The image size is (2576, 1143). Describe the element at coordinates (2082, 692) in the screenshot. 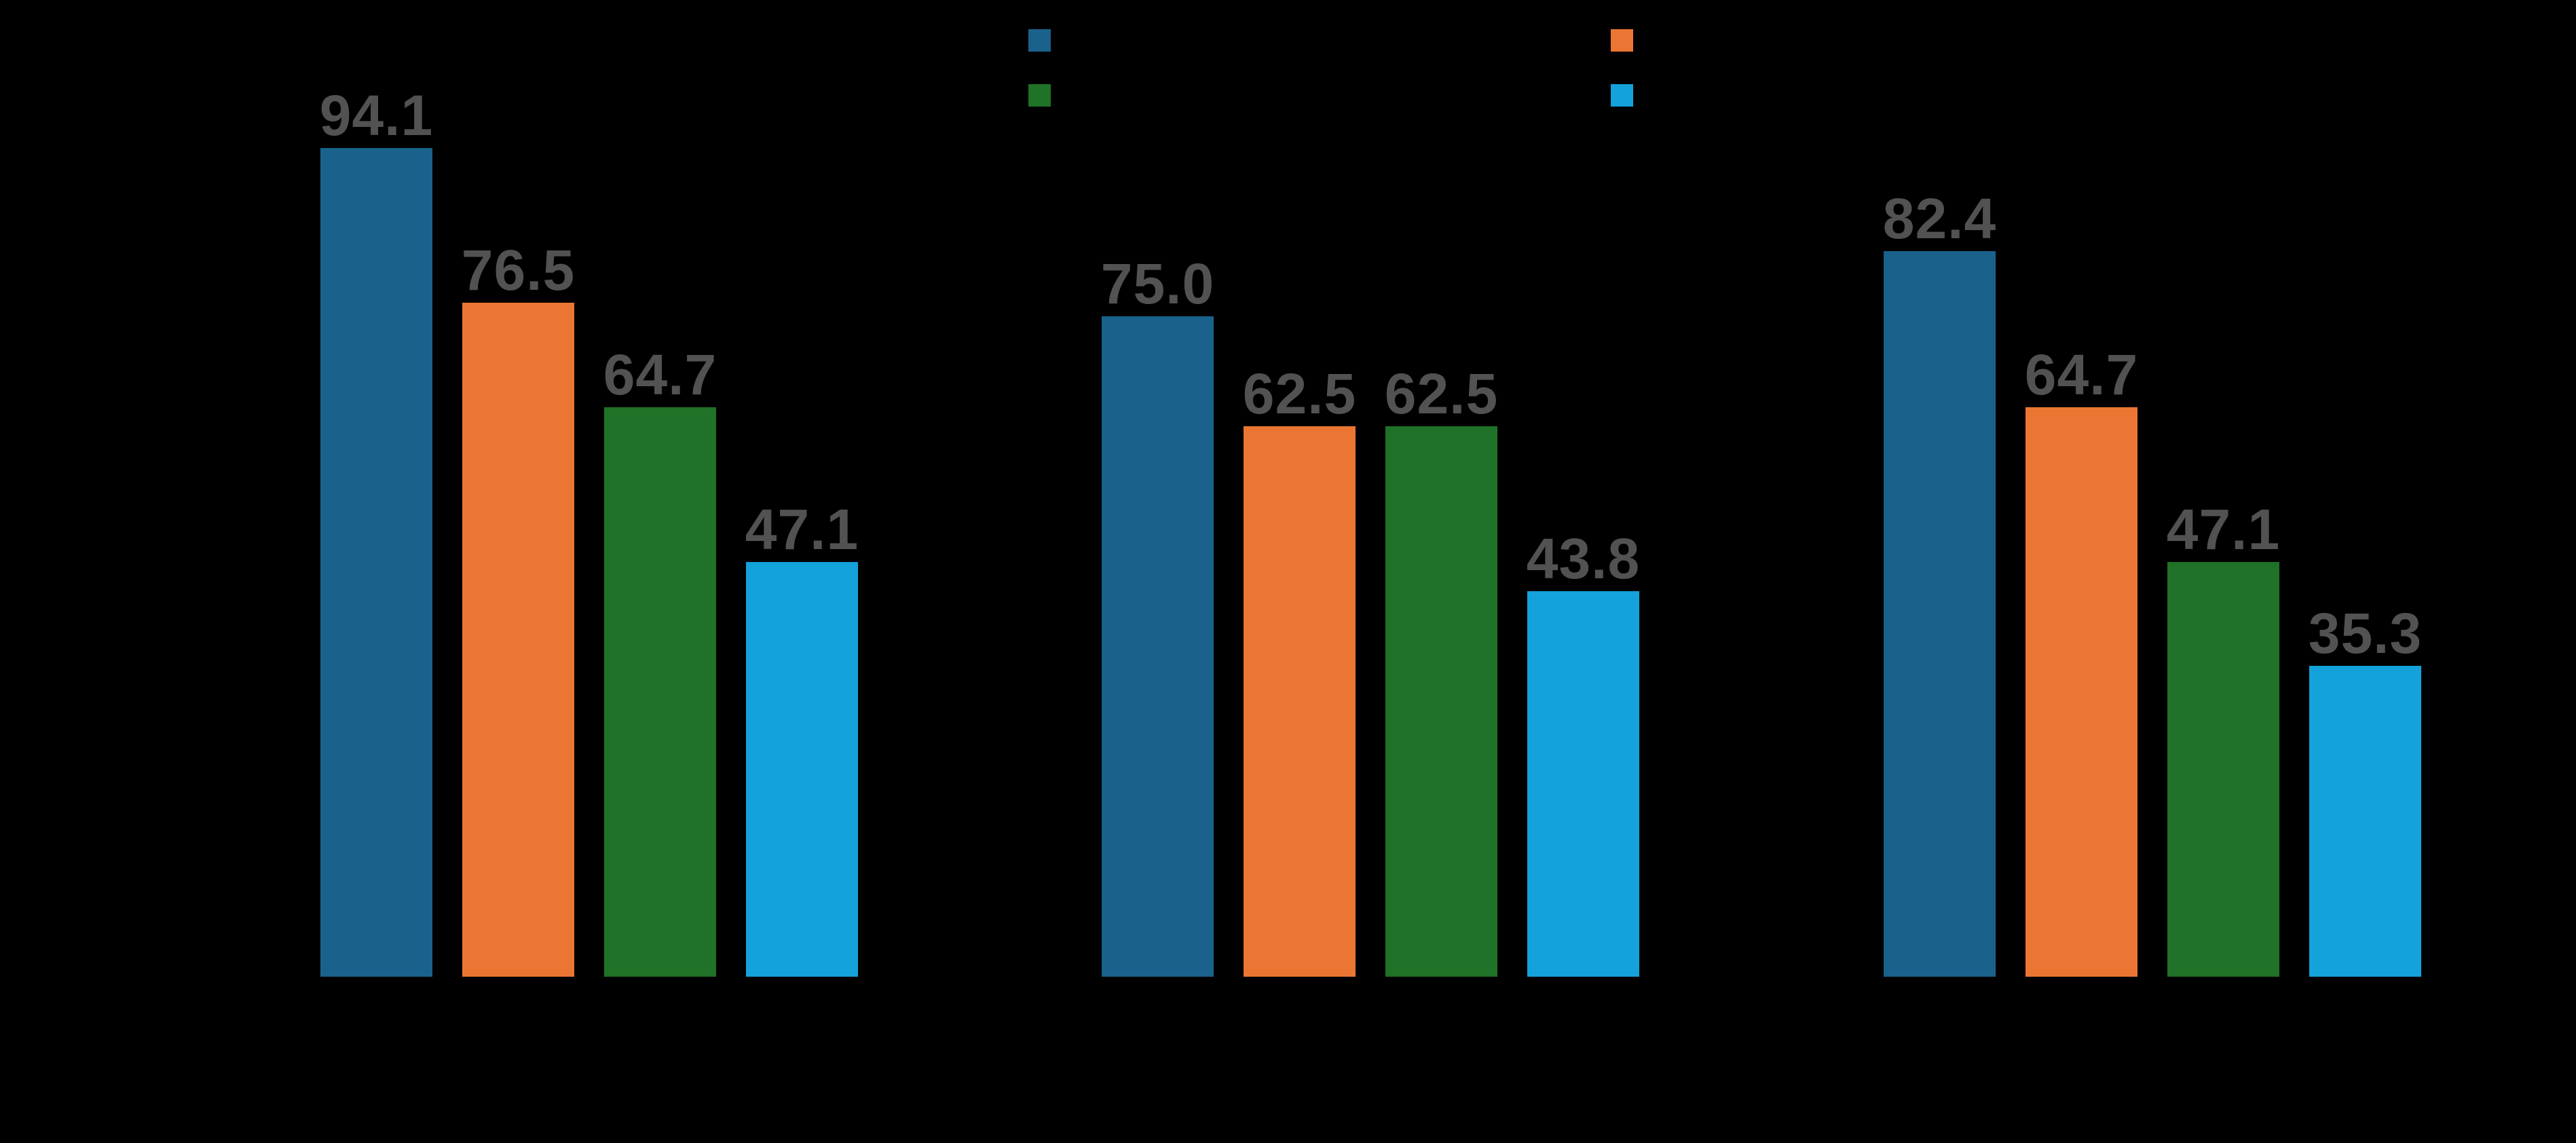

I see `bar-group3-series-2-orange` at that location.